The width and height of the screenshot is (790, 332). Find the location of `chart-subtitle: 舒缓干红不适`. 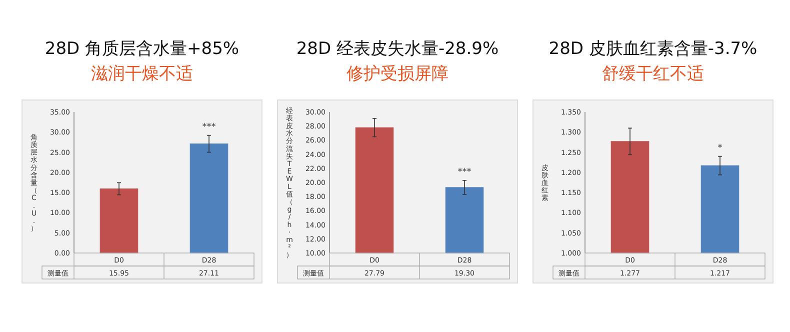

chart-subtitle: 舒缓干红不适 is located at coordinates (653, 74).